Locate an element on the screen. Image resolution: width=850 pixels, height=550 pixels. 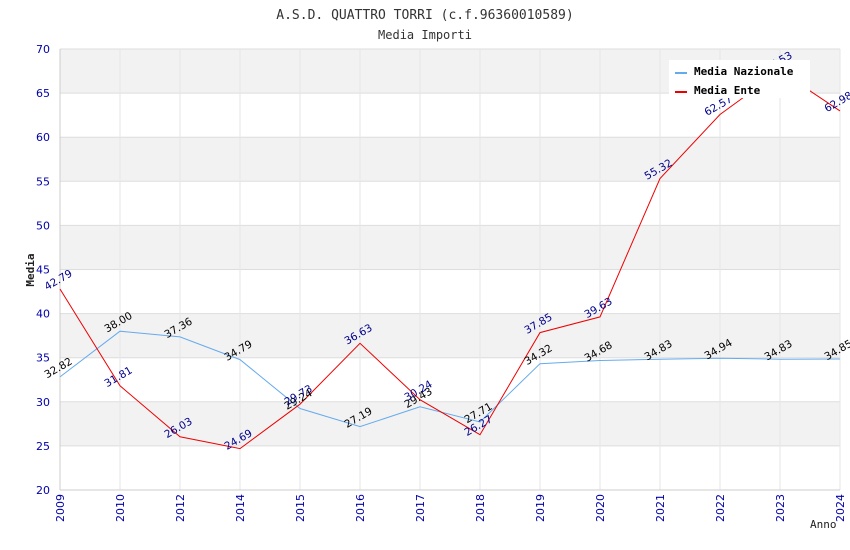
y-tick-label: 60 is located at coordinates (43, 137).